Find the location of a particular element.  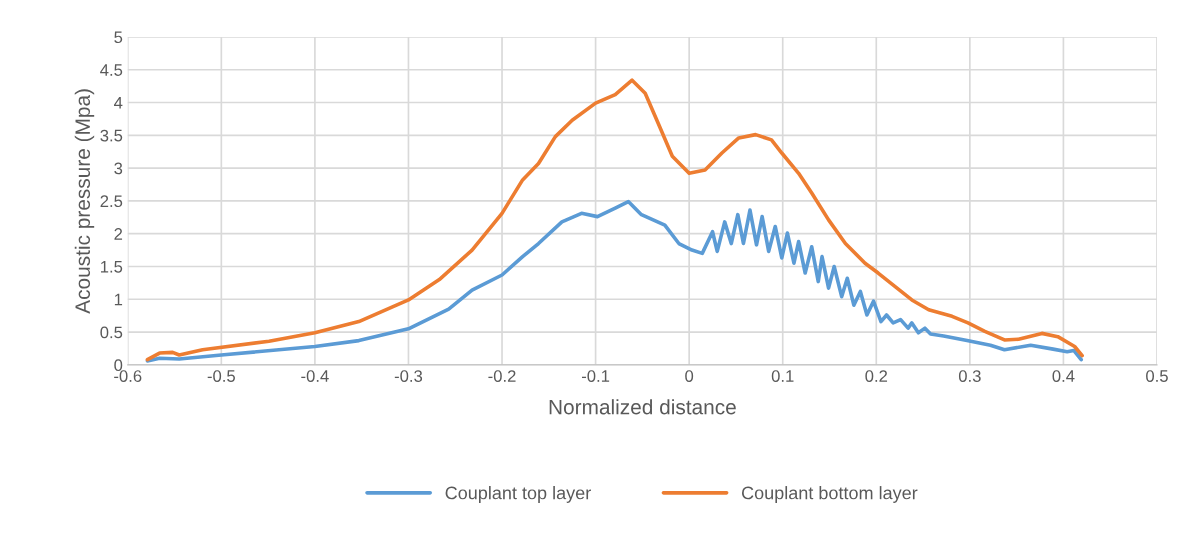

x-tick-label: -0.2 is located at coordinates (502, 376).